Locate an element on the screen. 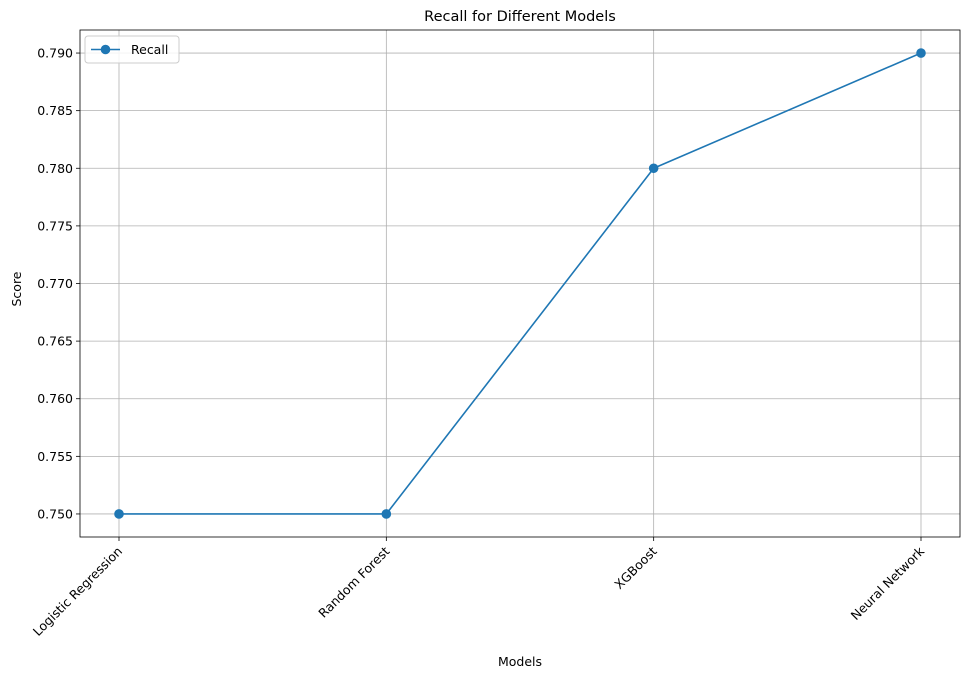 The height and width of the screenshot is (680, 974). legend-label-recall: Recall is located at coordinates (149, 49).